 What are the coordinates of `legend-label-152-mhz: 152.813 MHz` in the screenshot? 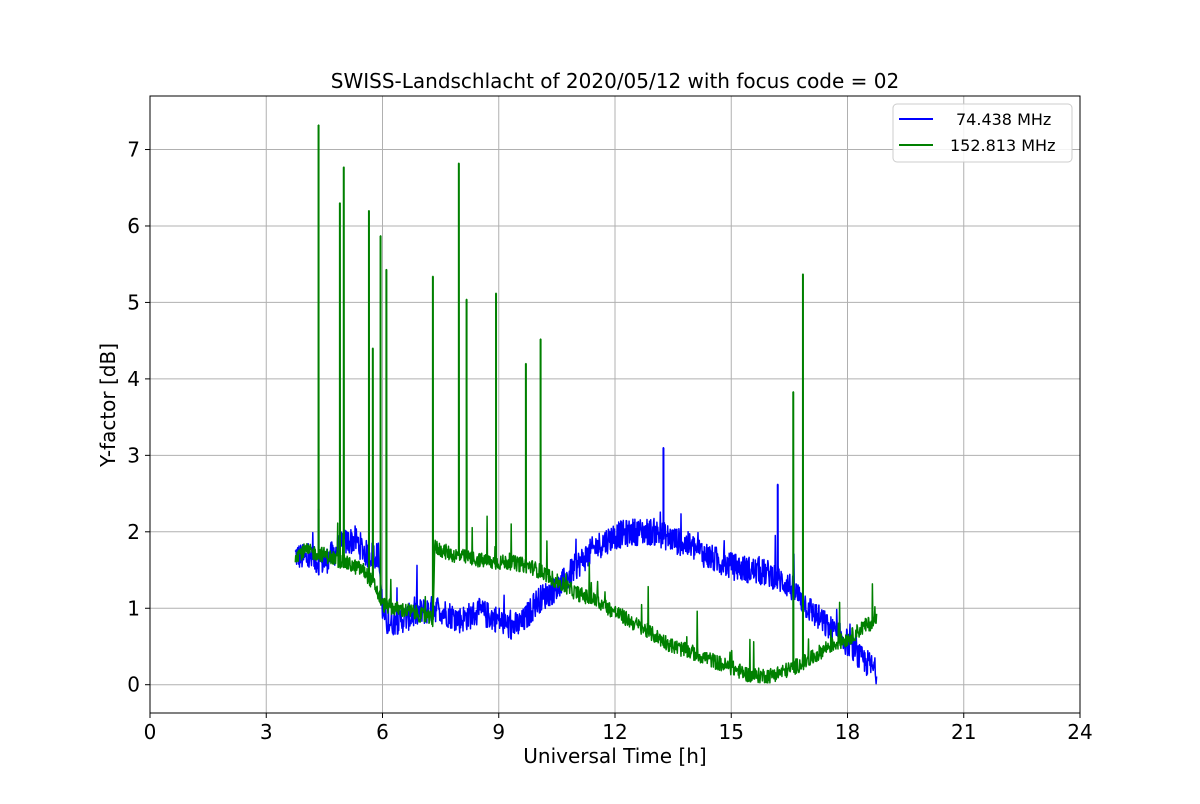 It's located at (1002, 145).